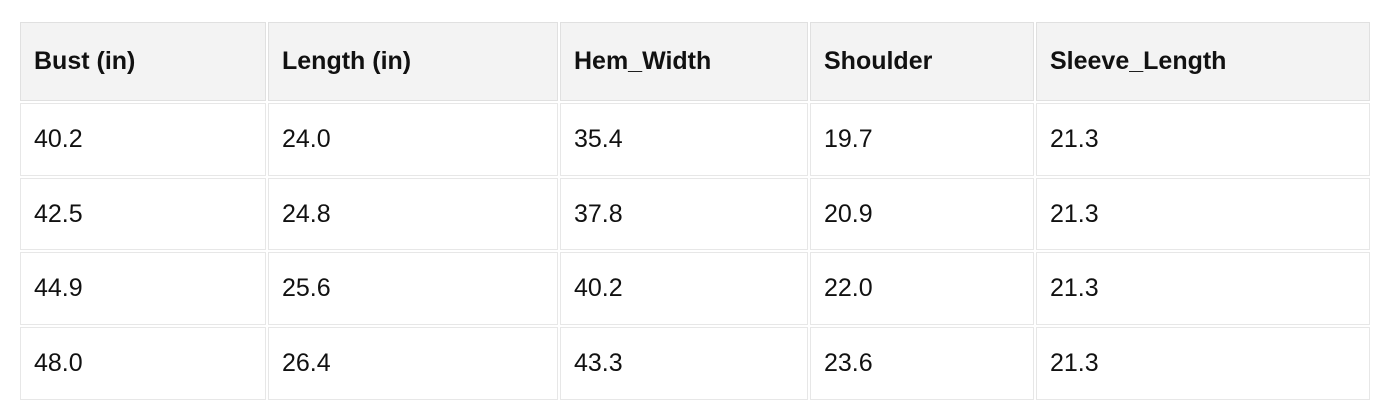 The height and width of the screenshot is (413, 1381). I want to click on table-cell: 20.9, so click(922, 214).